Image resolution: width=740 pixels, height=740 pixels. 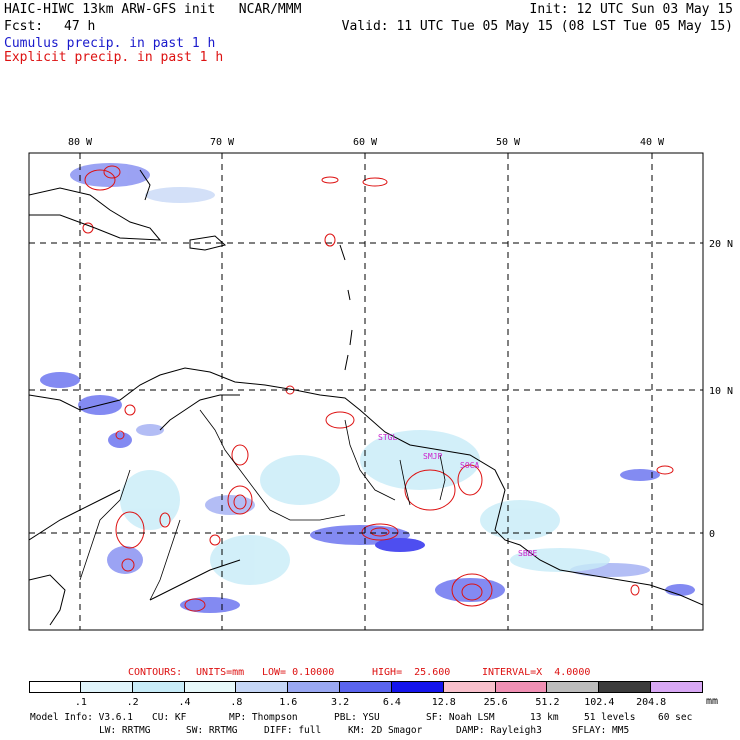 I want to click on sflay-scheme: SFLAY: MM5, so click(x=601, y=730).